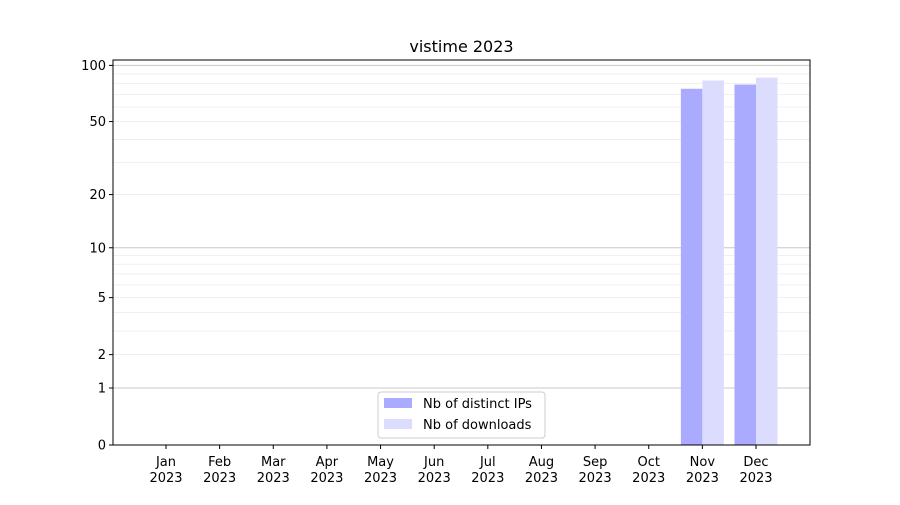 The width and height of the screenshot is (900, 505). I want to click on x-tick-label: Oct 2023, so click(648, 470).